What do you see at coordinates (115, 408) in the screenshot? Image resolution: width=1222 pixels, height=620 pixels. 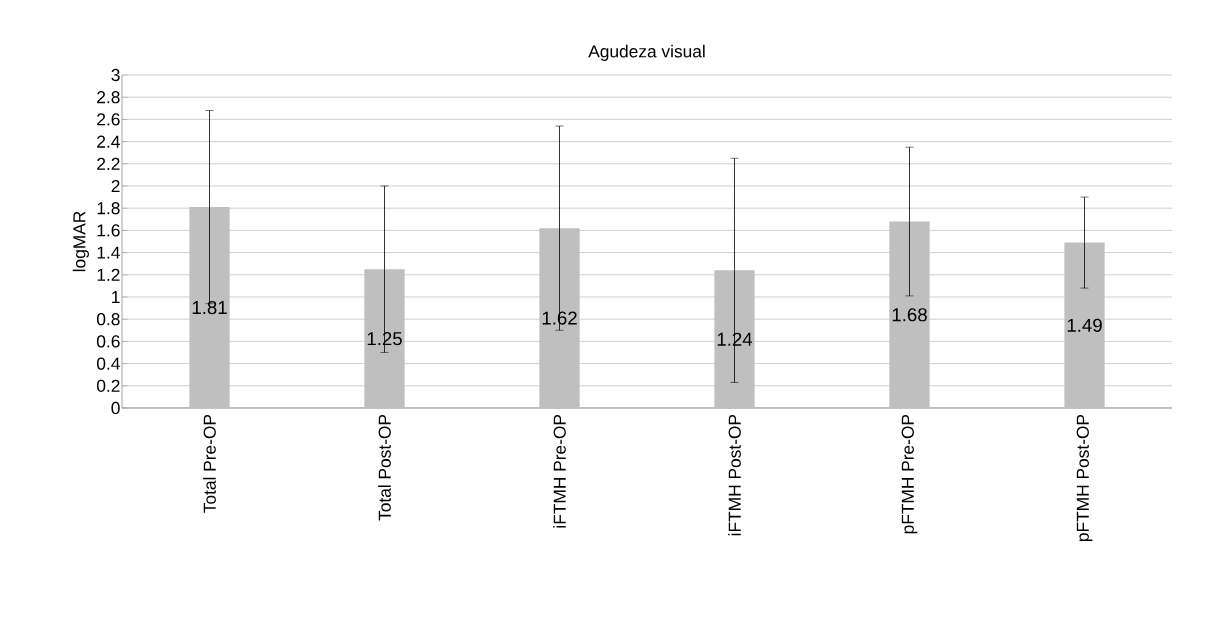 I see `y-tick-label: 0` at bounding box center [115, 408].